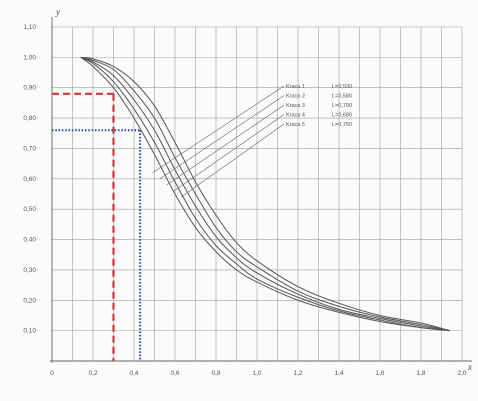 This screenshot has height=401, width=478. What do you see at coordinates (57, 12) in the screenshot?
I see `y-axis-label: y` at bounding box center [57, 12].